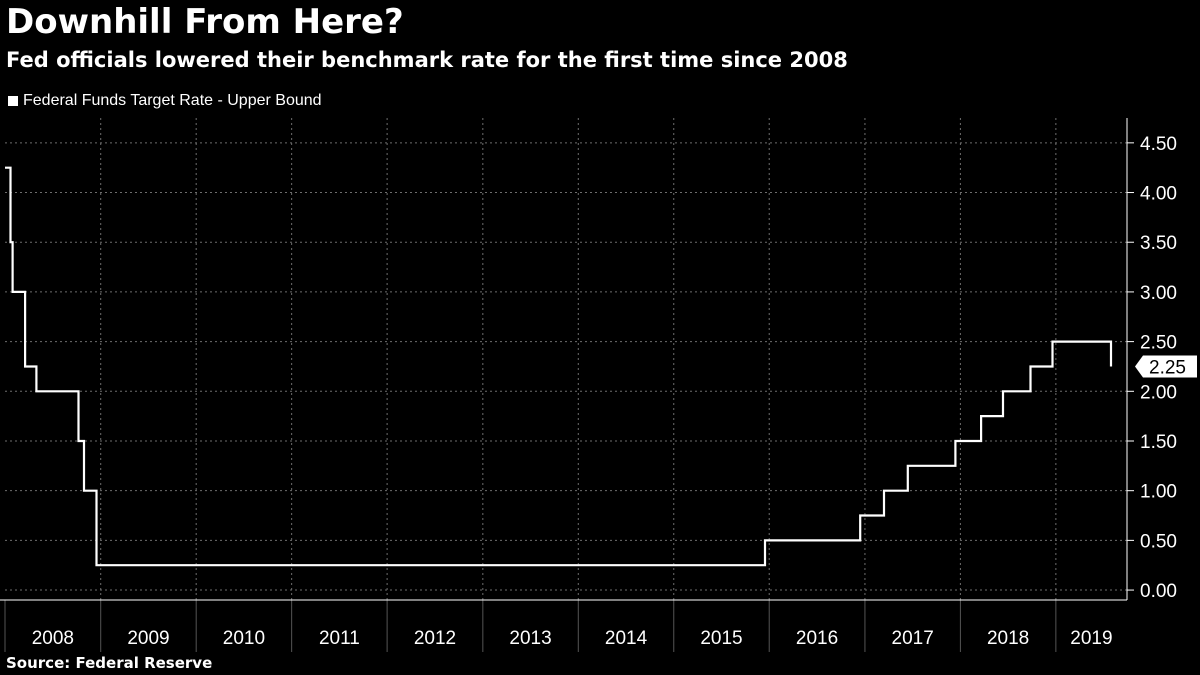  I want to click on x-tick-label: 2014, so click(626, 638).